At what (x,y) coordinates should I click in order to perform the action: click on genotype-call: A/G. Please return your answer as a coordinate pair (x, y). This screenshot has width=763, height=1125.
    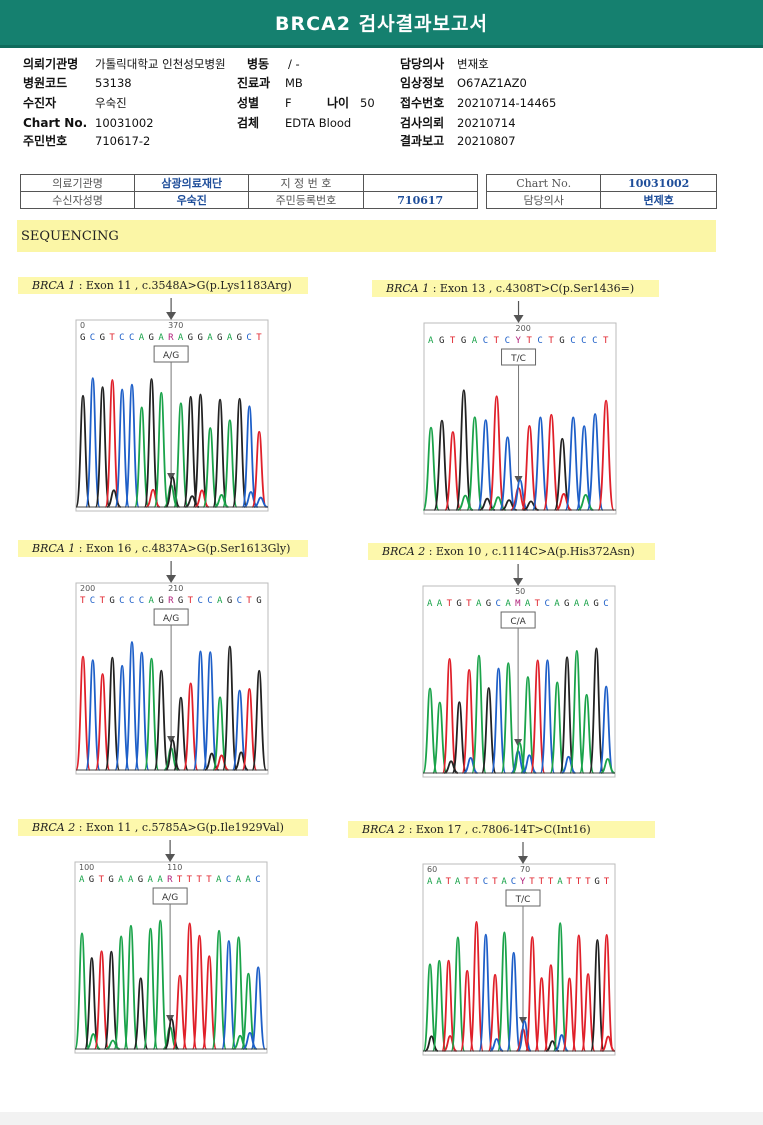
    Looking at the image, I should click on (171, 356).